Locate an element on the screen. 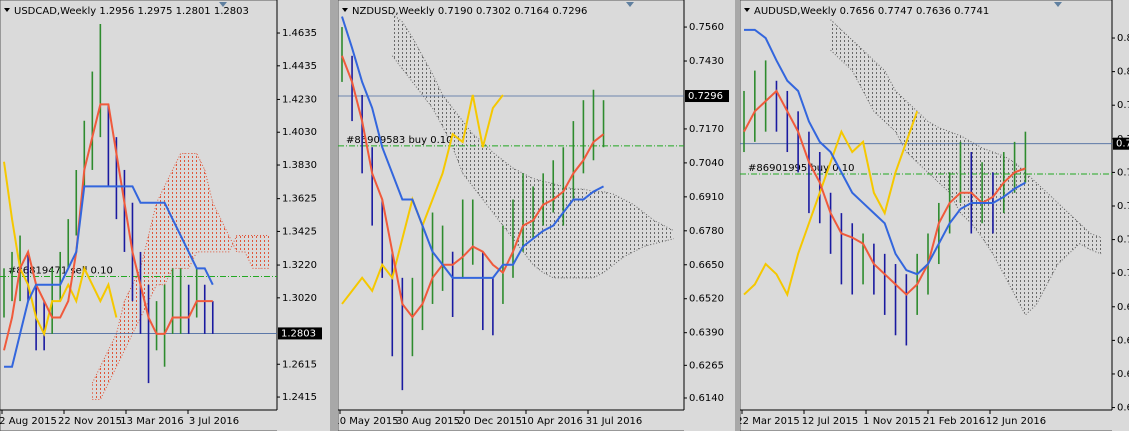  y-tick-label: 0.8260 is located at coordinates (1123, 38).